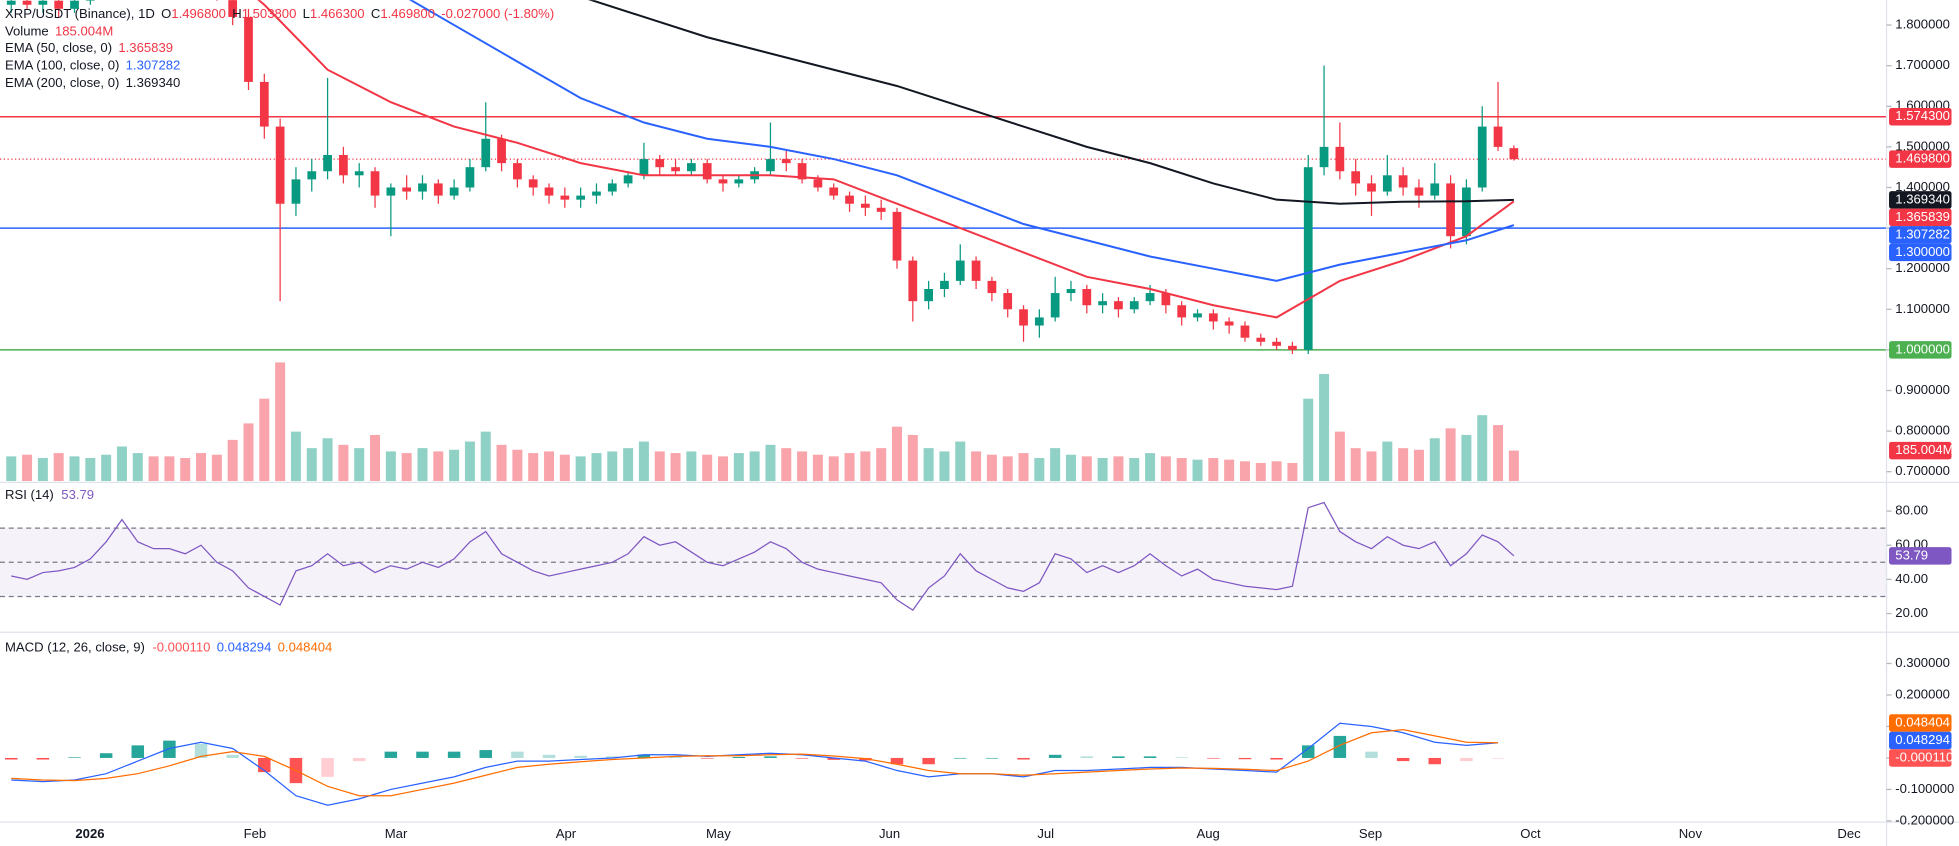  I want to click on legend-line: EMA (50, close, 0) 1.365839, so click(89, 47).